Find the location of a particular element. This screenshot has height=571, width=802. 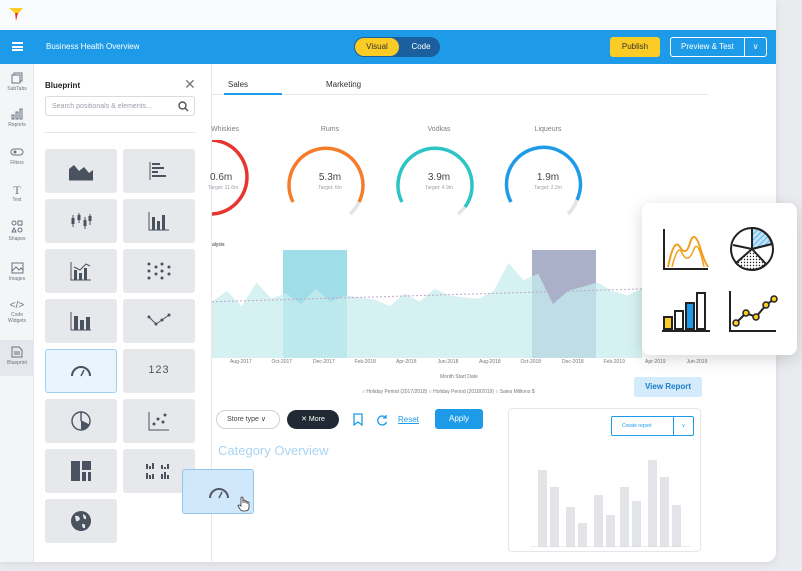

map-tile is located at coordinates (81, 521).